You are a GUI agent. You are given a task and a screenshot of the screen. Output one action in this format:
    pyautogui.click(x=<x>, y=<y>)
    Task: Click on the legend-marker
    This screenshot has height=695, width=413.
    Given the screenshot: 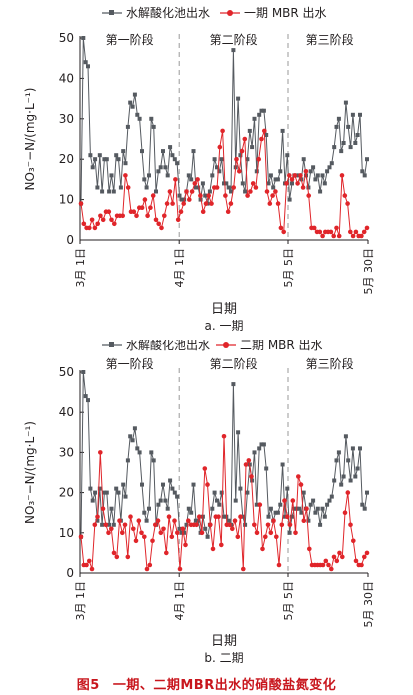 What is the action you would take?
    pyautogui.click(x=111, y=344)
    